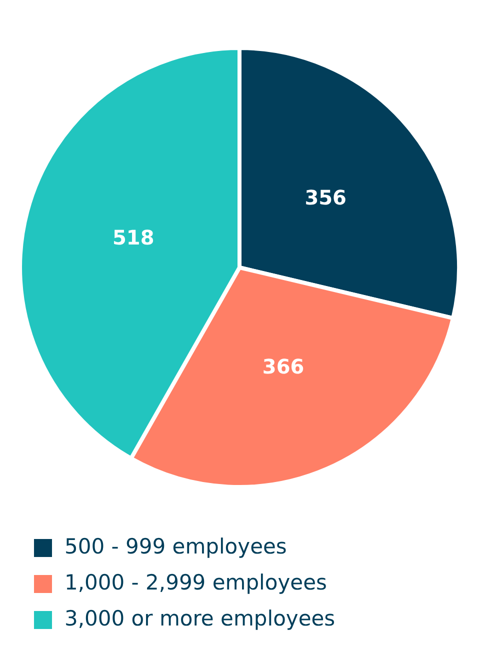 Image resolution: width=479 pixels, height=649 pixels. What do you see at coordinates (283, 366) in the screenshot?
I see `data-label: 366` at bounding box center [283, 366].